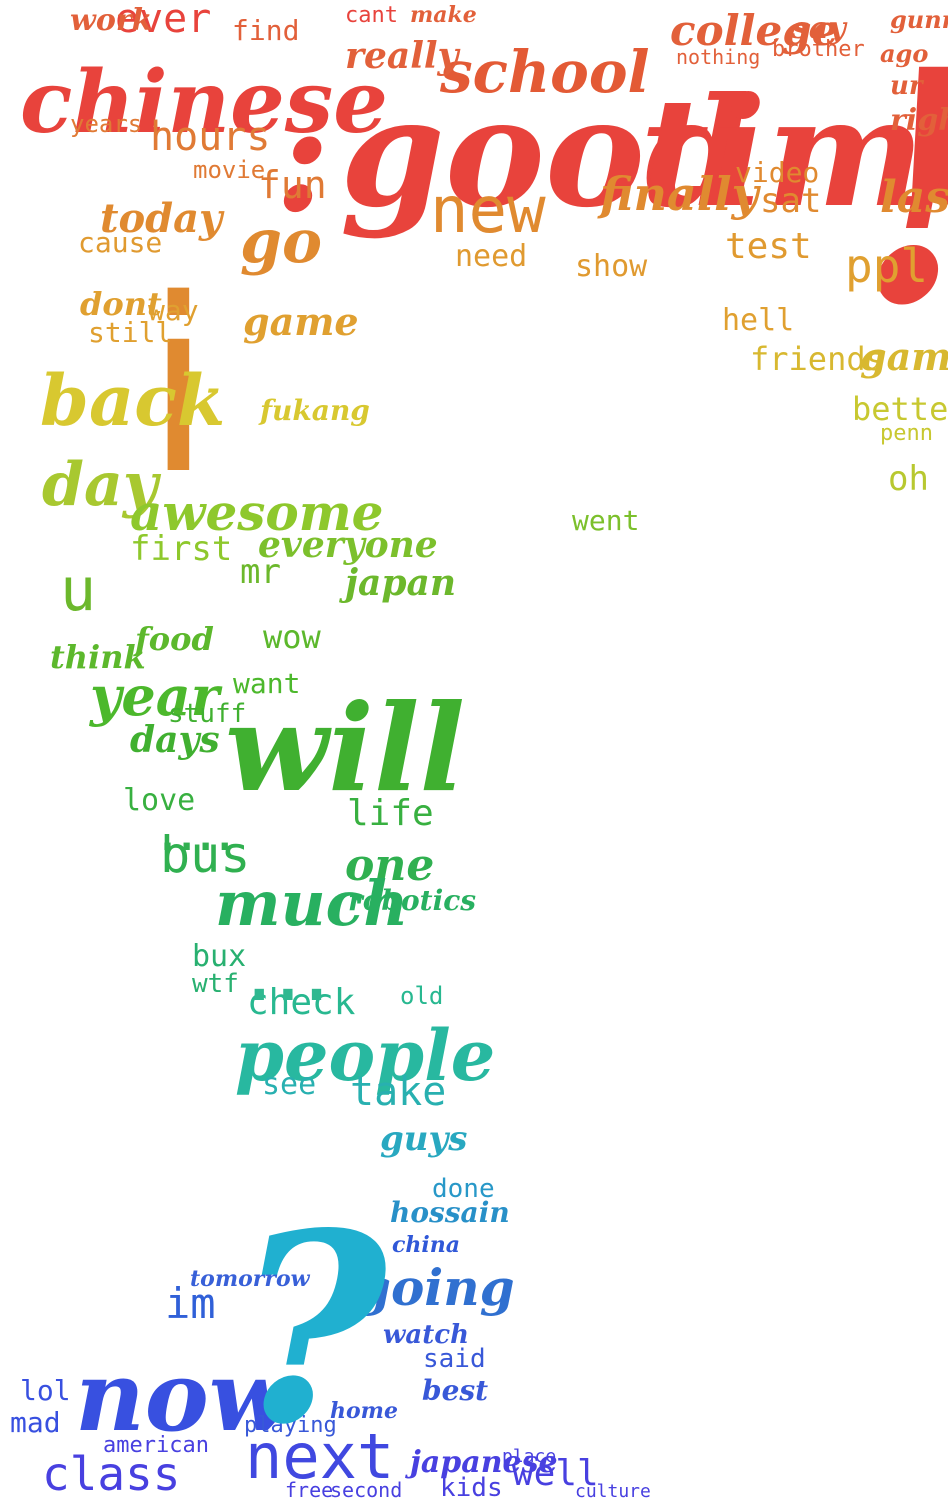  What do you see at coordinates (491, 256) in the screenshot?
I see `word-32: need` at bounding box center [491, 256].